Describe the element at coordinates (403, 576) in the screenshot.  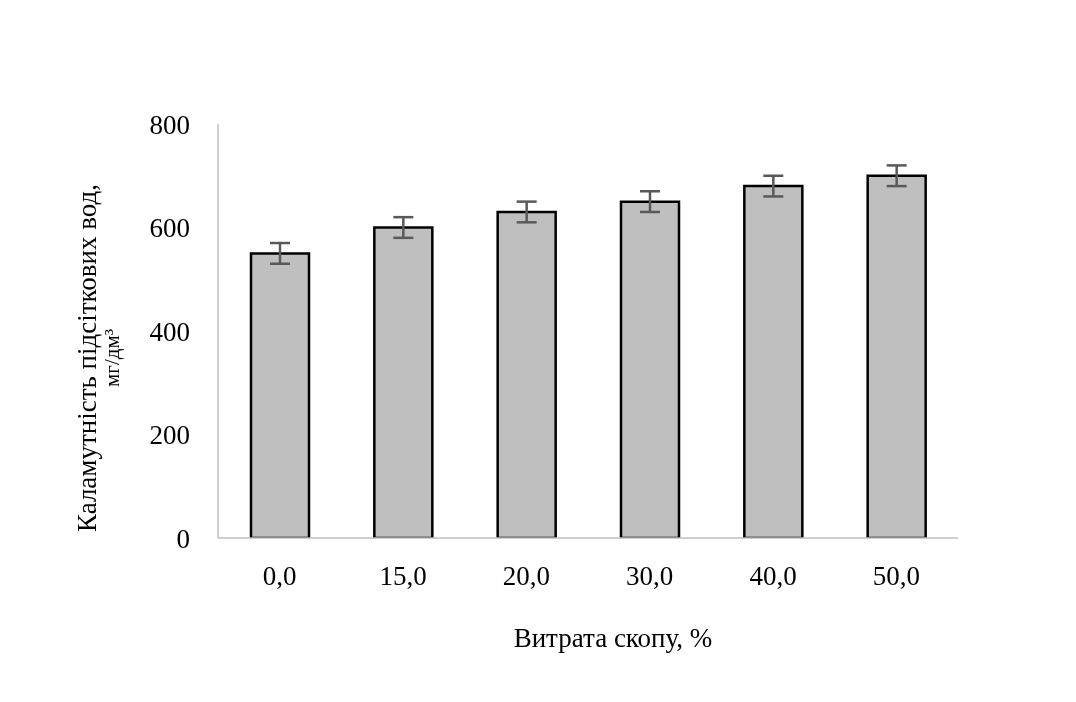
I see `x-tick-label: 15,0` at that location.